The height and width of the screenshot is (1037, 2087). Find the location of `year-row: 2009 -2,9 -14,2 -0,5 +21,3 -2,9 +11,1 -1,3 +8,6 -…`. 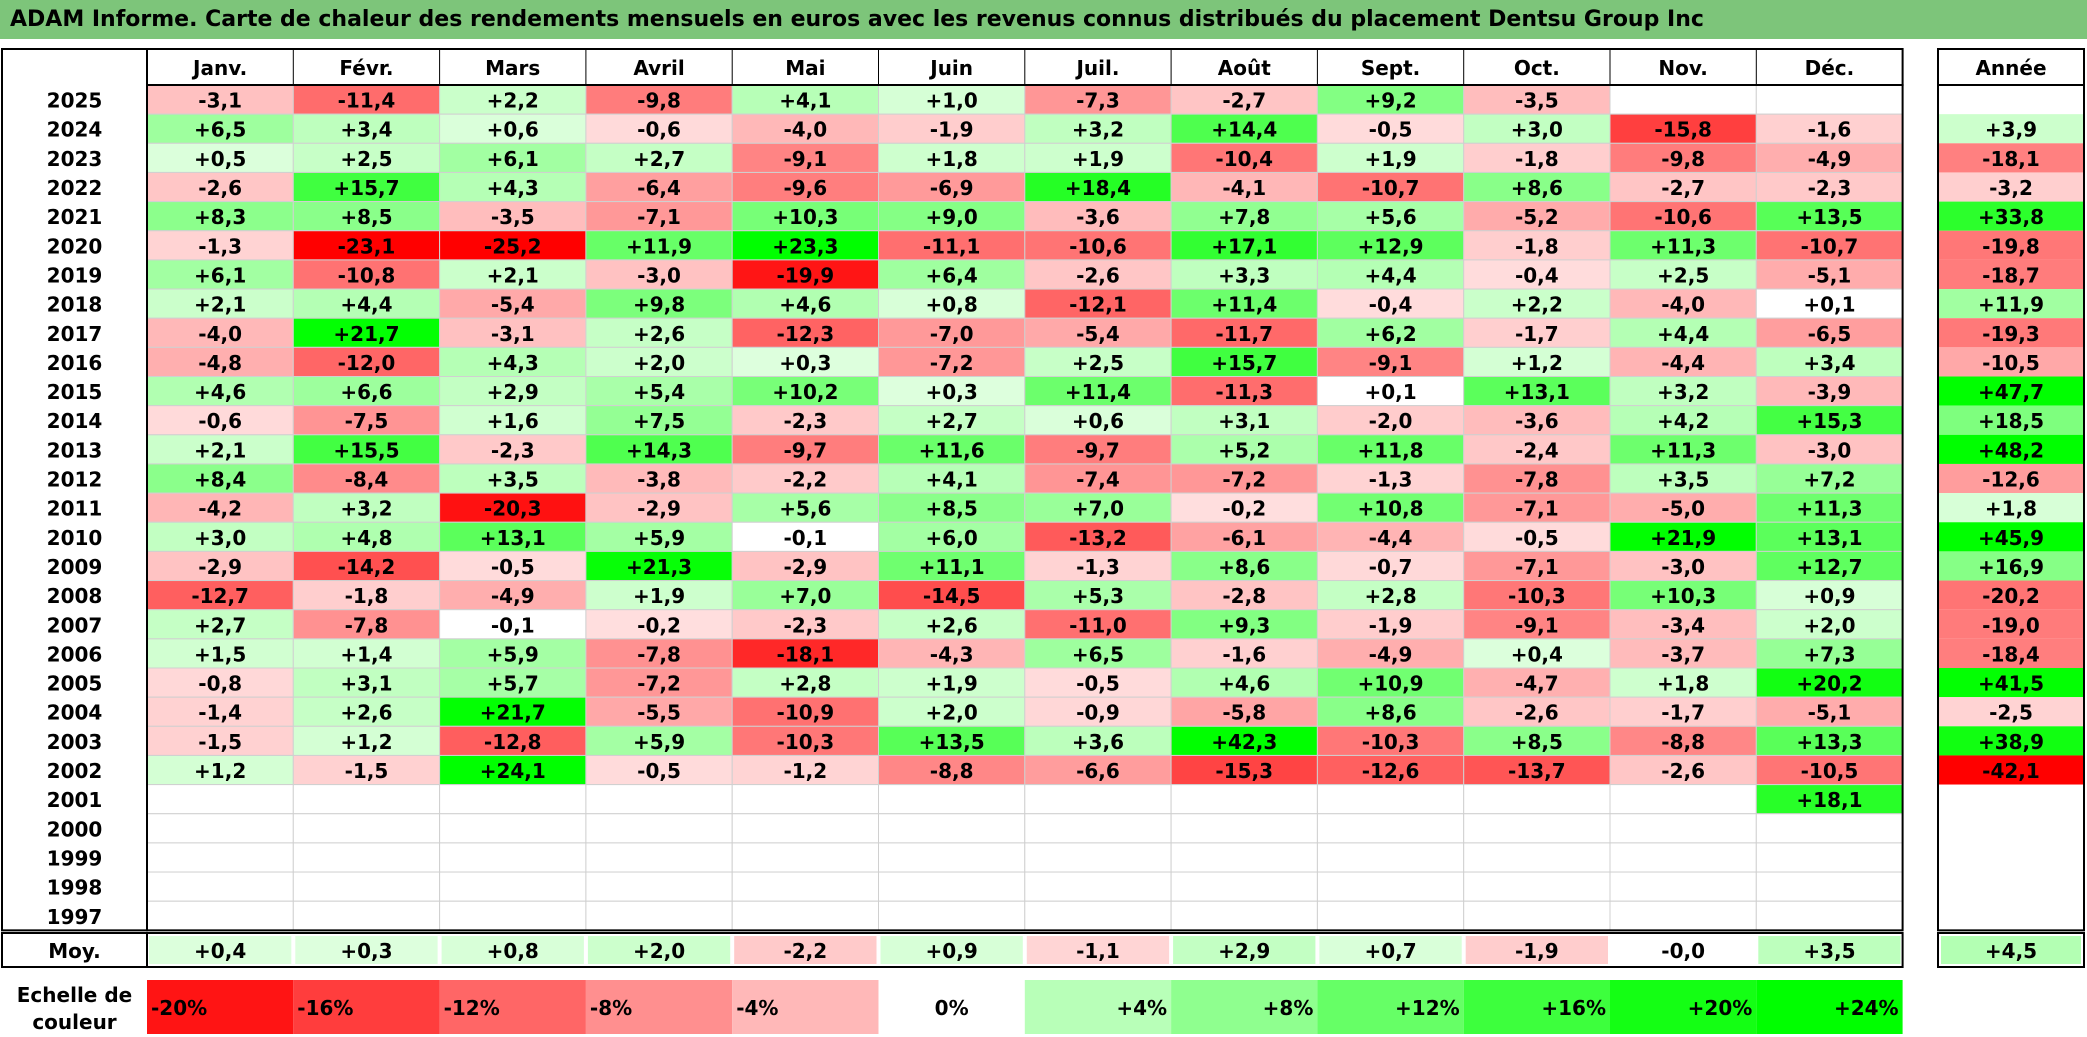

year-row: 2009 -2,9 -14,2 -0,5 +21,3 -2,9 +11,1 -1,3 +8,6 -… is located at coordinates (1065, 566).